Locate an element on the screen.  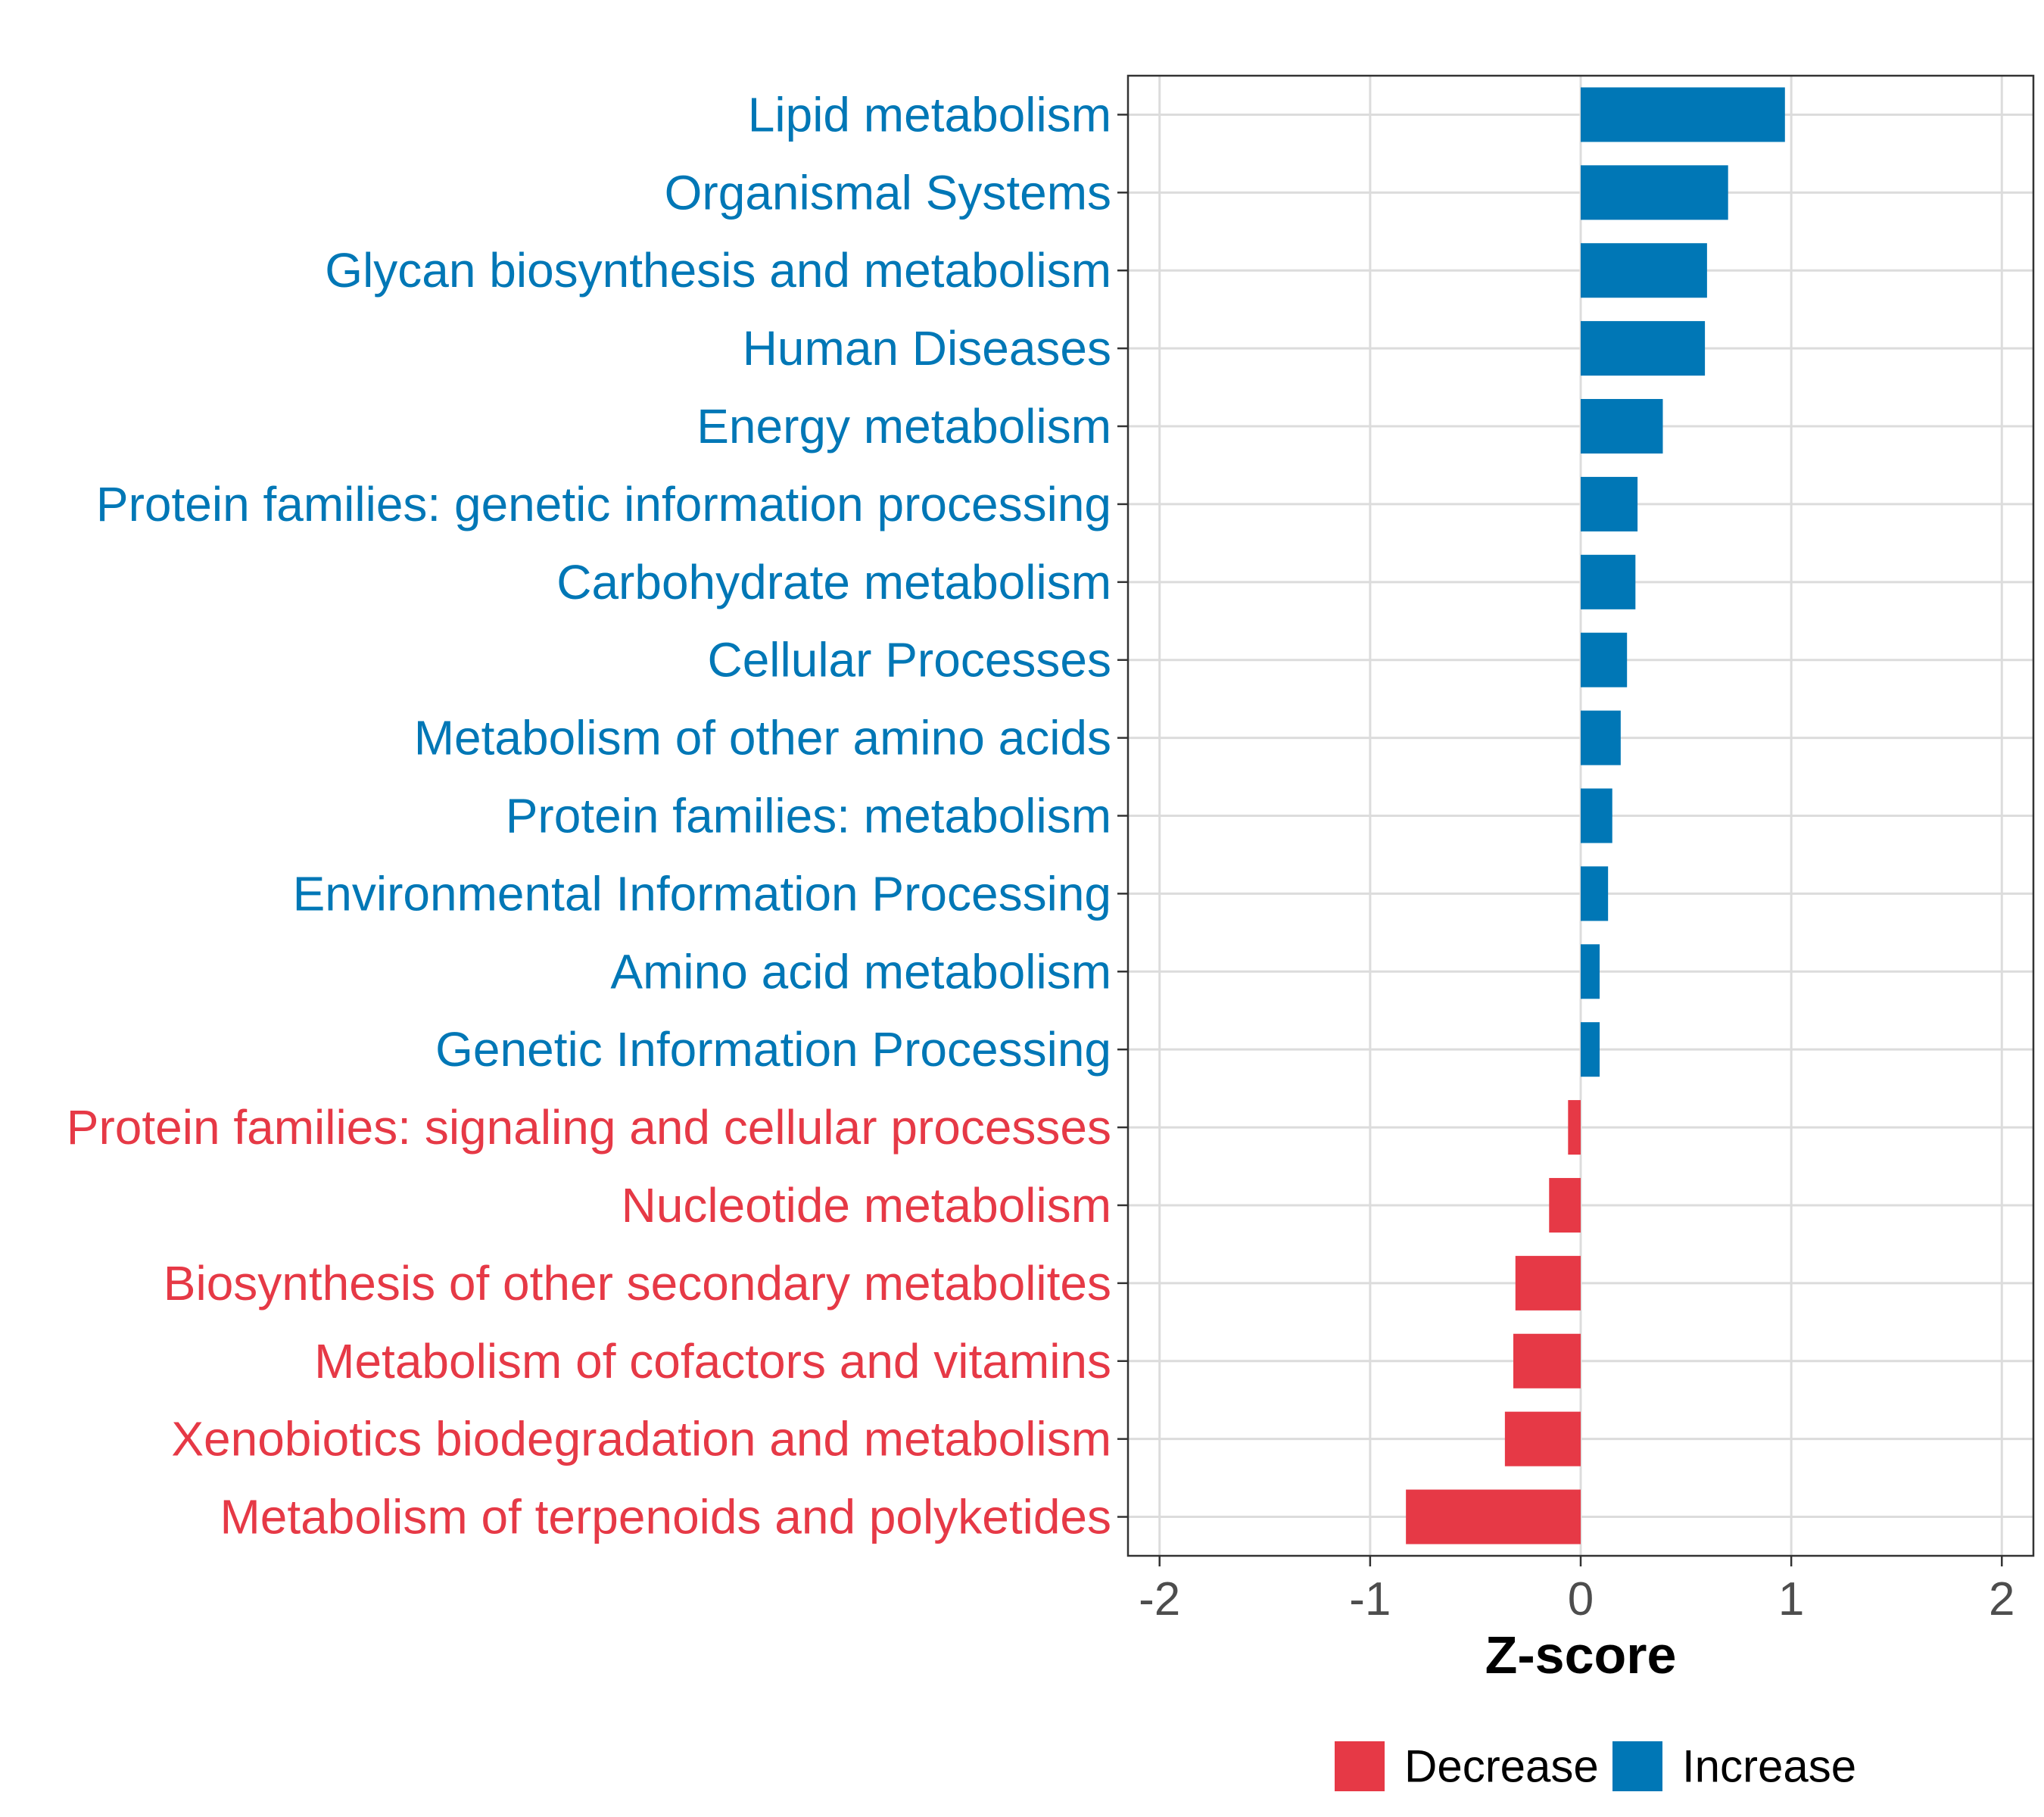
category-label: Metabolism of other amino acids is located at coordinates (762, 738).